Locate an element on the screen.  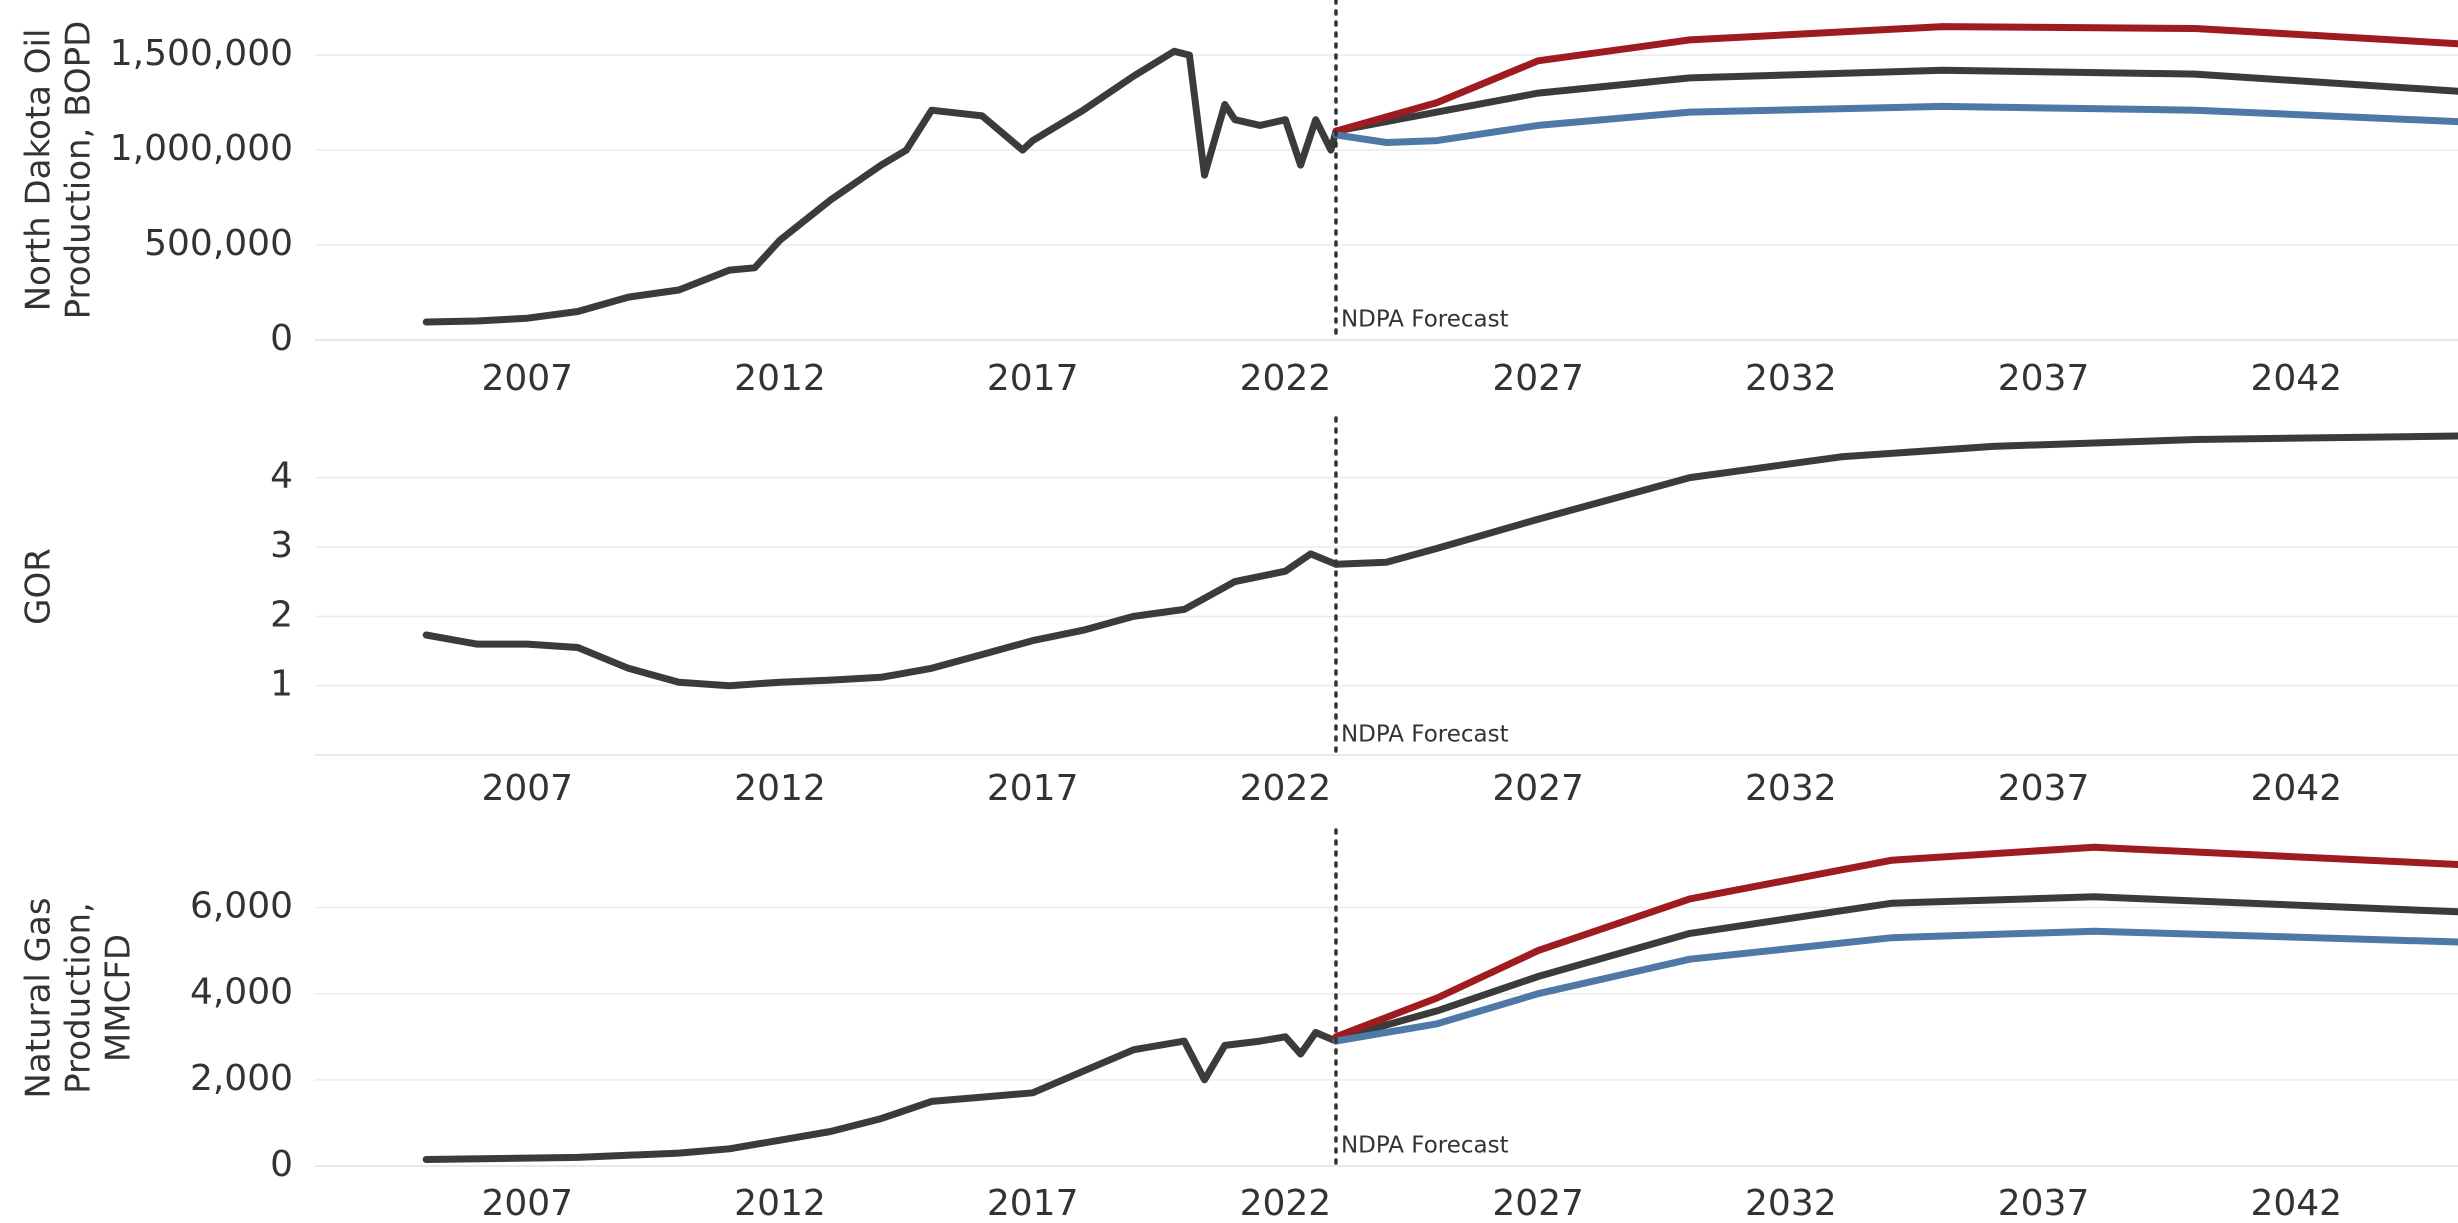
y-tick-label: 4,000 is located at coordinates (241, 992).